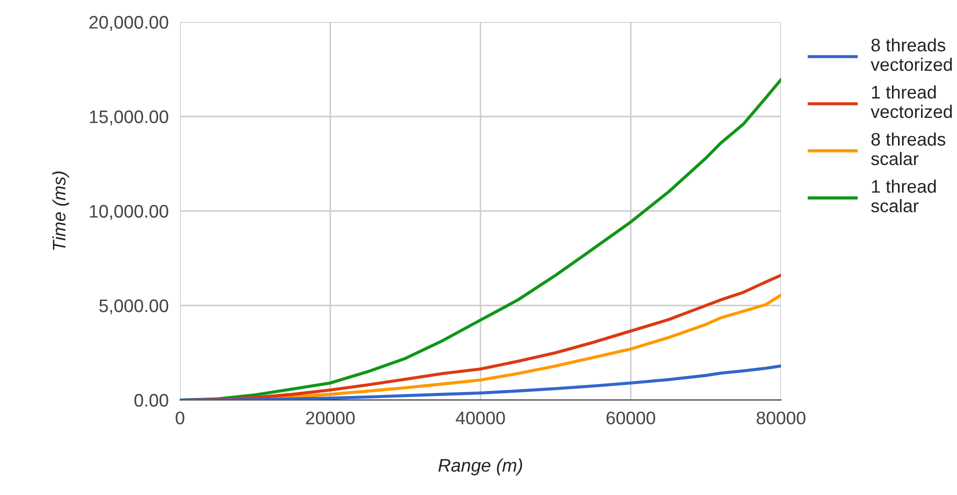 This screenshot has width=957, height=495. Describe the element at coordinates (330, 418) in the screenshot. I see `x-tick-label: 20000` at that location.